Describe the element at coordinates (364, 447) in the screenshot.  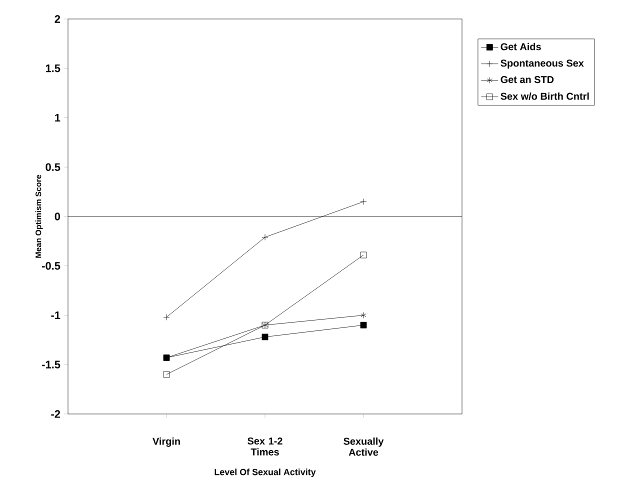
I see `x-tick-label: Sexually Active` at that location.